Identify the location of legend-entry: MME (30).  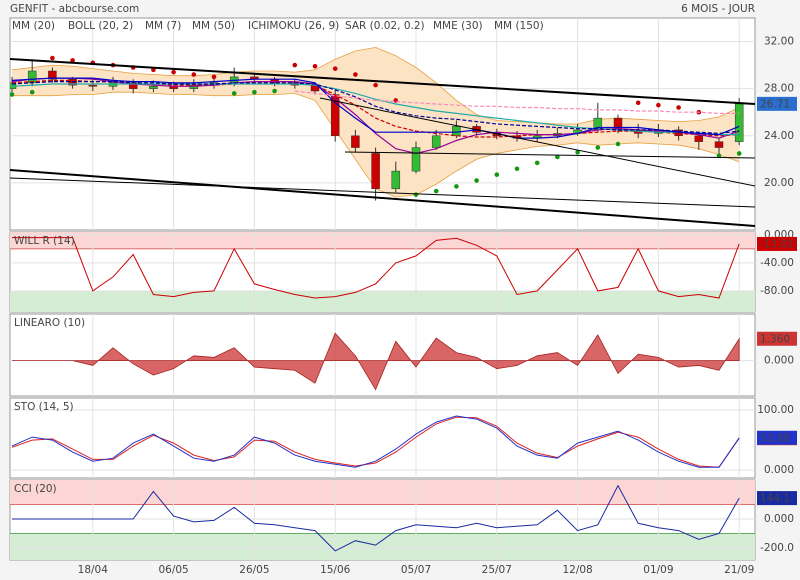
(458, 26).